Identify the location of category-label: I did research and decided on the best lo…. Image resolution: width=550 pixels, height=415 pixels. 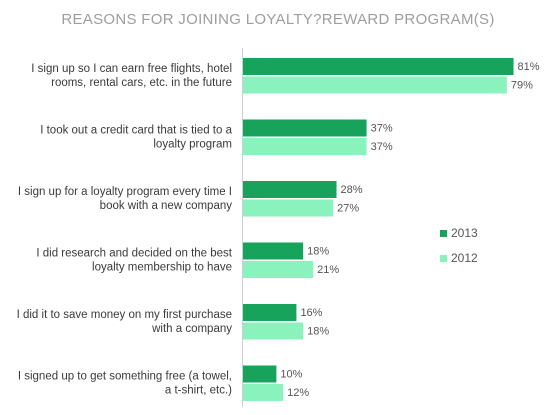
(134, 260).